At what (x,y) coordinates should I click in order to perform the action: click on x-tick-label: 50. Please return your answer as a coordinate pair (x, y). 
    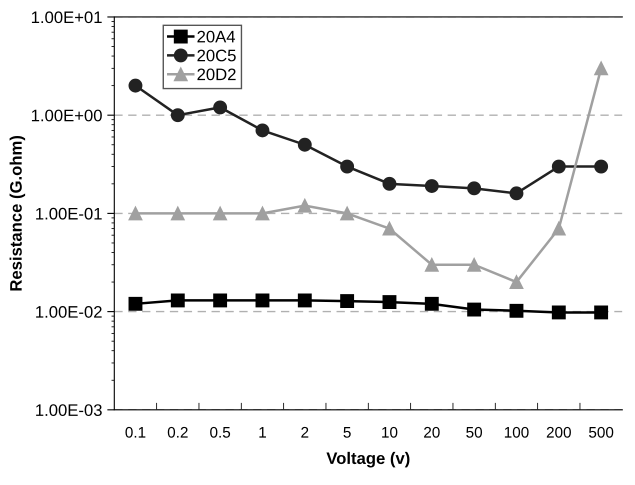
    Looking at the image, I should click on (474, 432).